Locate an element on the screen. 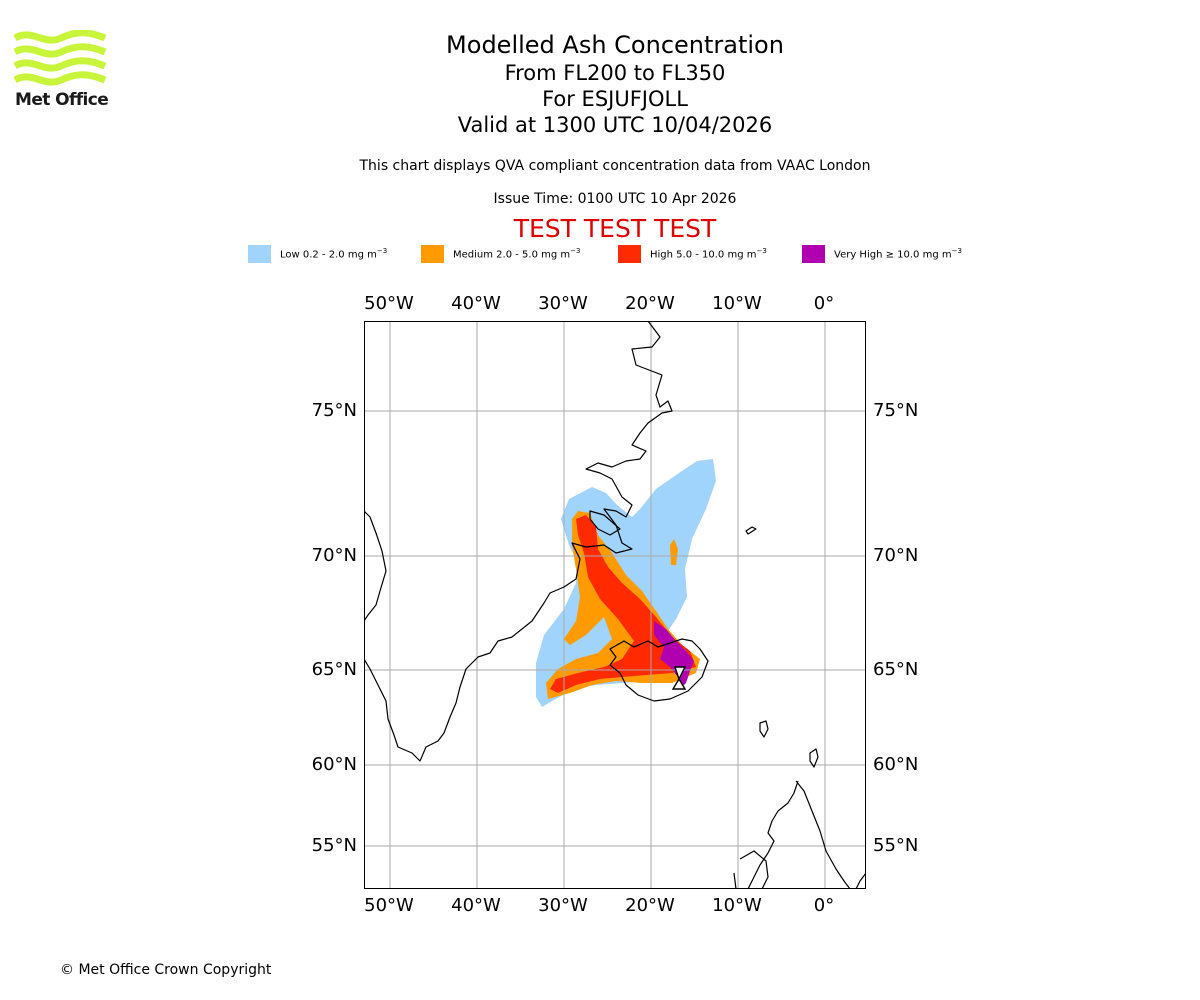 The image size is (1200, 1000). coastline-fjord-scoresby is located at coordinates (605, 523).